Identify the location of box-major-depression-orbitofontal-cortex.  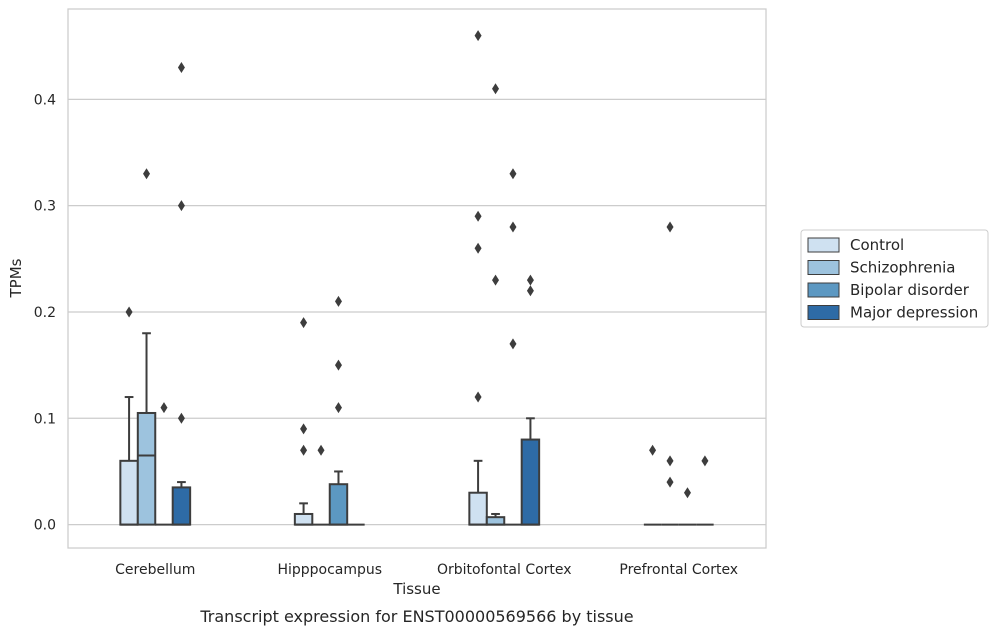
(530, 400).